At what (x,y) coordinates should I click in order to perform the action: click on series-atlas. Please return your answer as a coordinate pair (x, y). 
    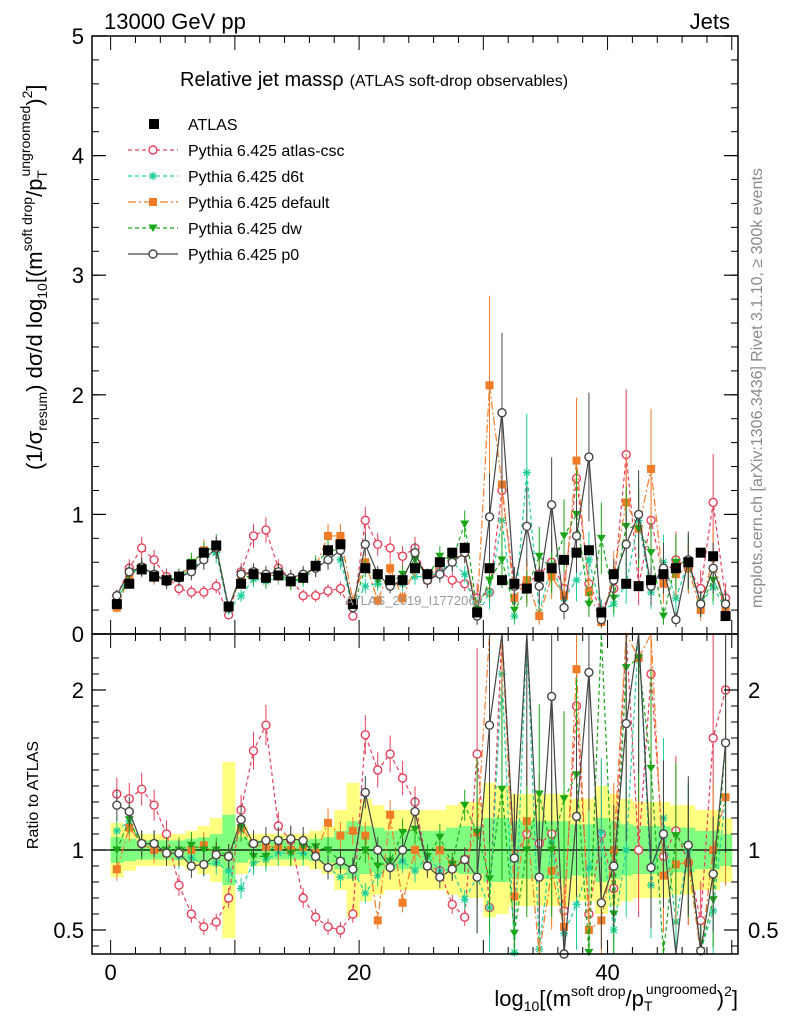
    Looking at the image, I should click on (421, 580).